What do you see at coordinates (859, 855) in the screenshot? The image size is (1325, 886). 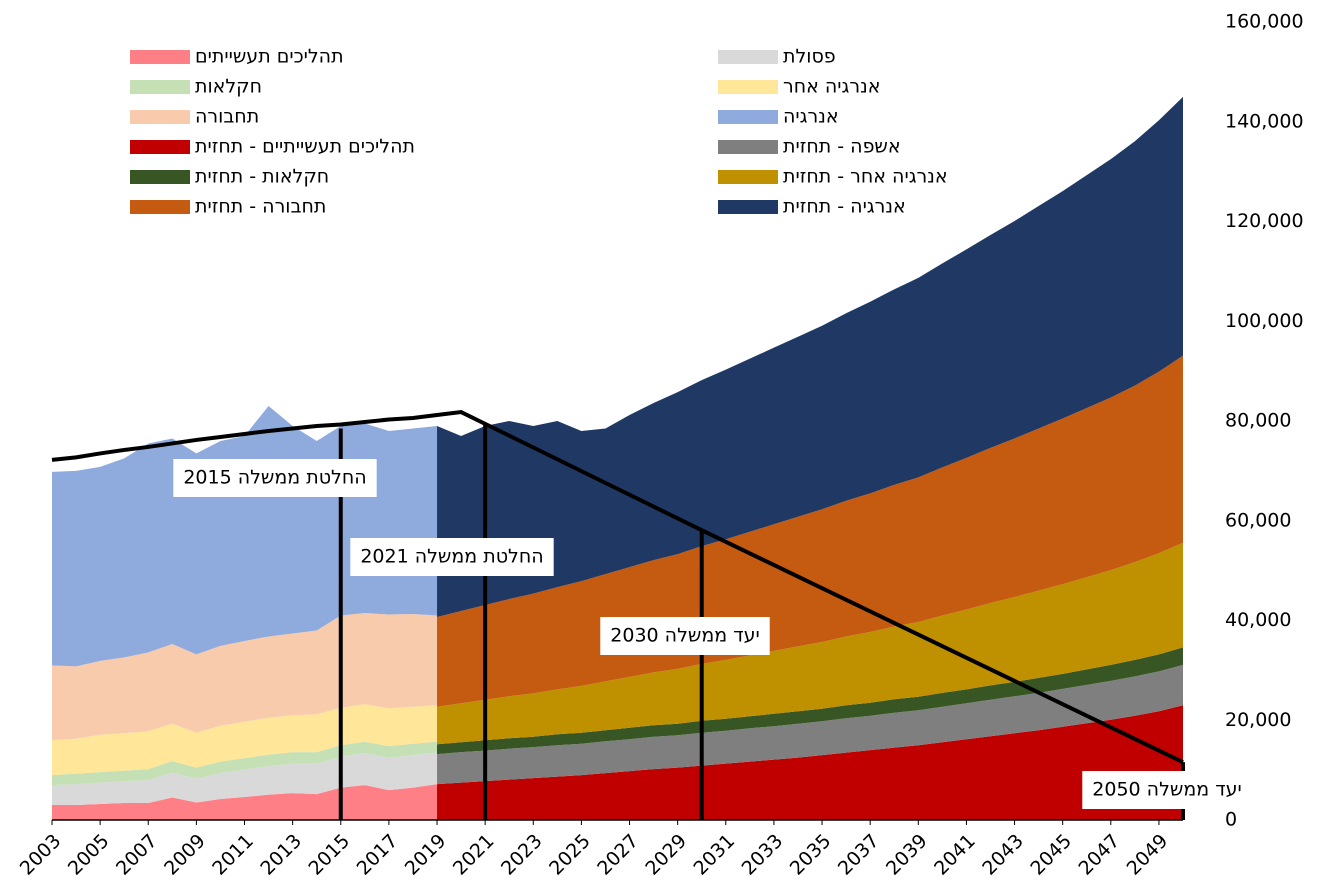 I see `x-tick-label: 2037` at bounding box center [859, 855].